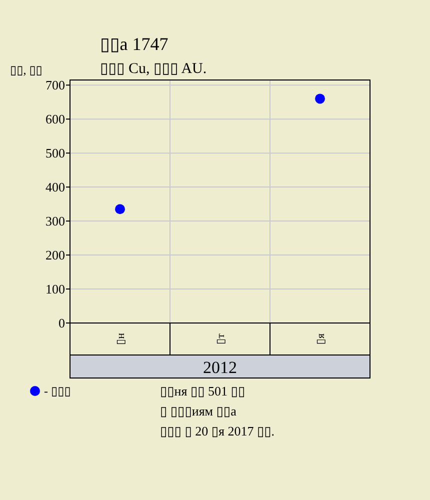  What do you see at coordinates (55, 85) in the screenshot?
I see `y-tick-label: 700` at bounding box center [55, 85].